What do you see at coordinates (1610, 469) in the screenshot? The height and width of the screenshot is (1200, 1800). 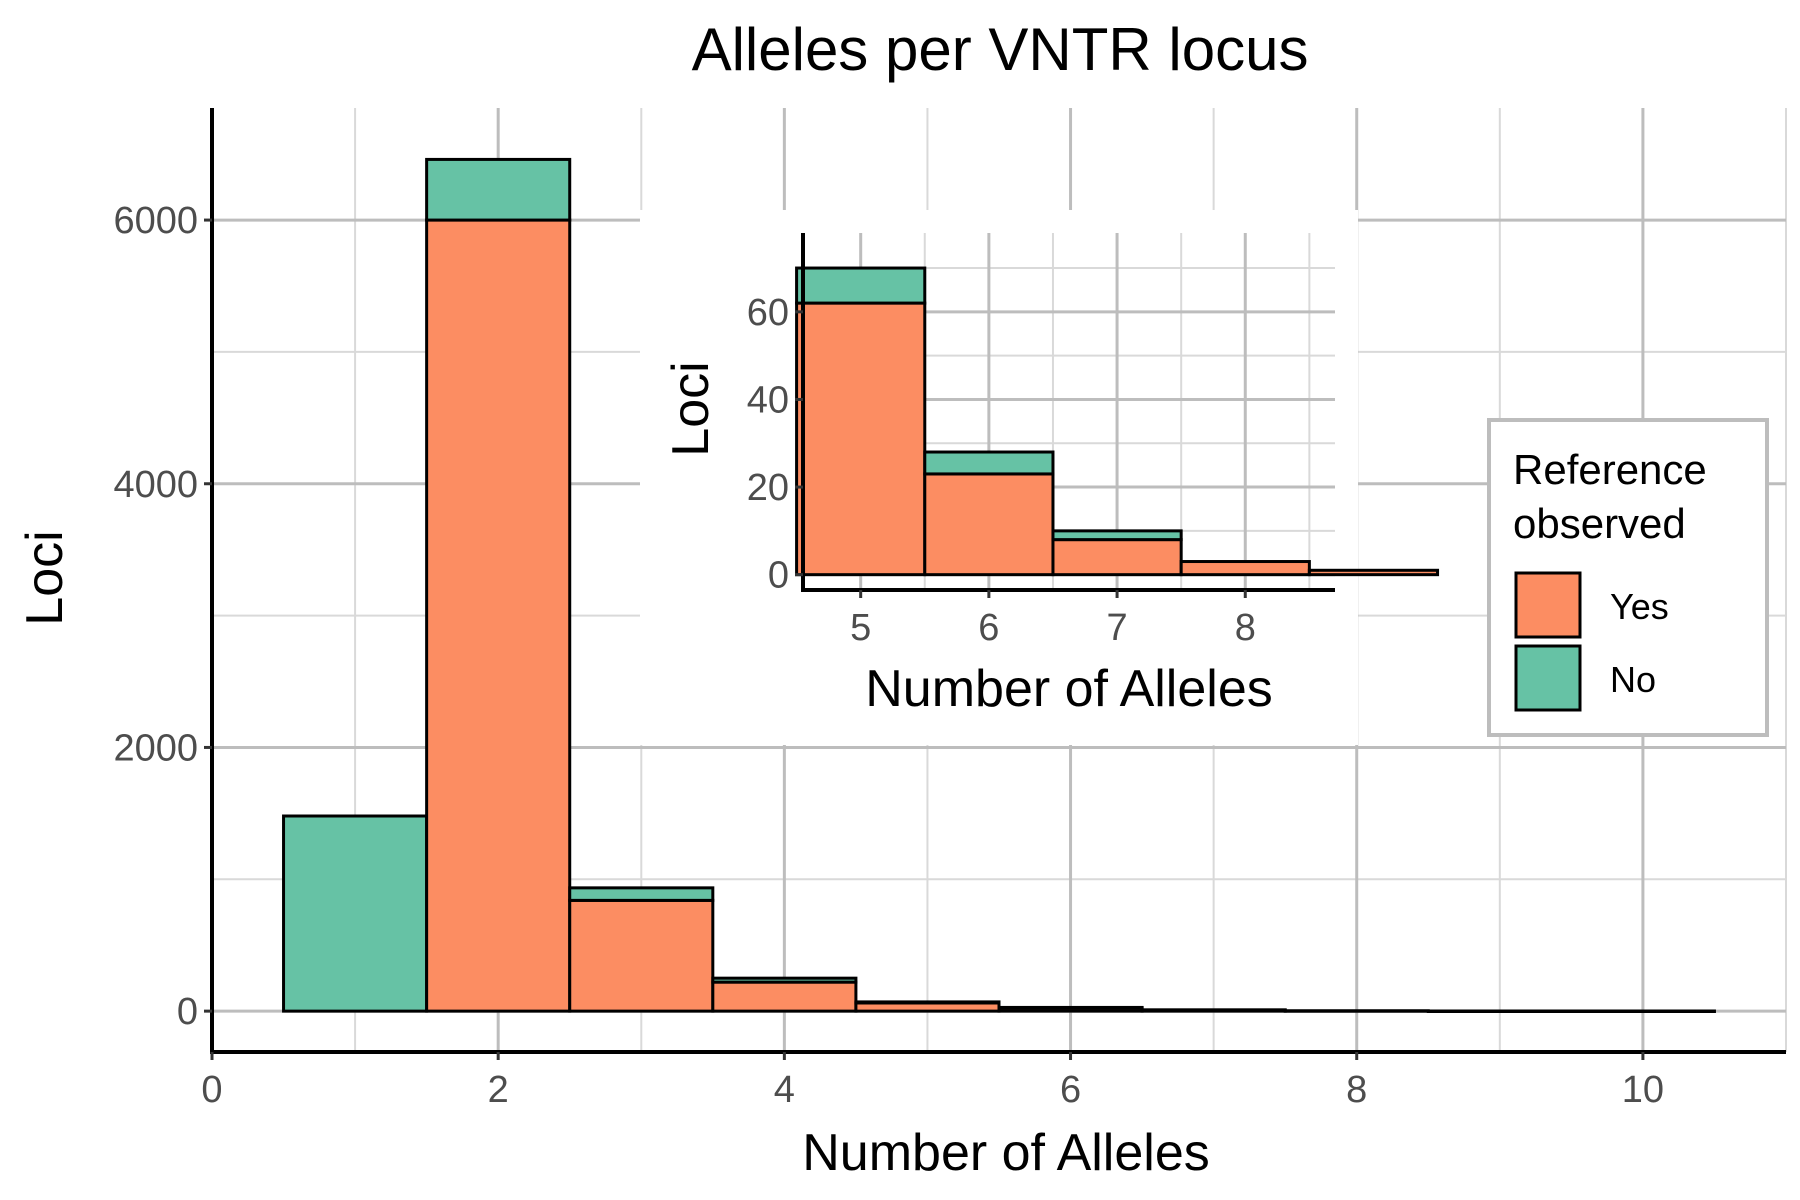 I see `legend-title-line1: Reference` at bounding box center [1610, 469].